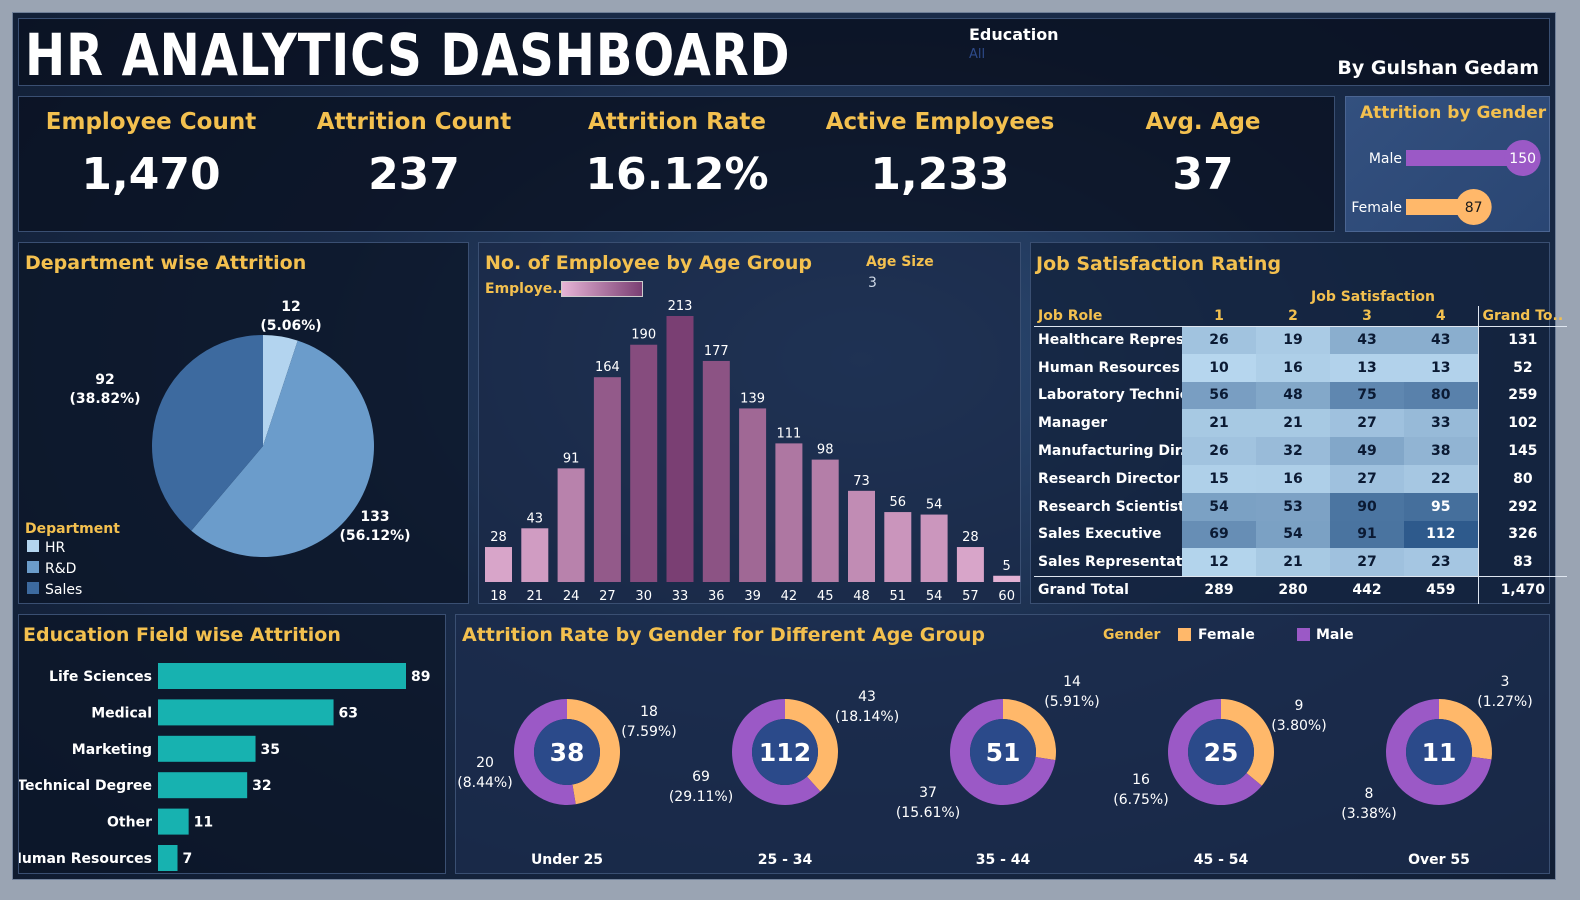 The height and width of the screenshot is (900, 1580). What do you see at coordinates (1293, 506) in the screenshot?
I see `heatmap-cell: 53` at bounding box center [1293, 506].